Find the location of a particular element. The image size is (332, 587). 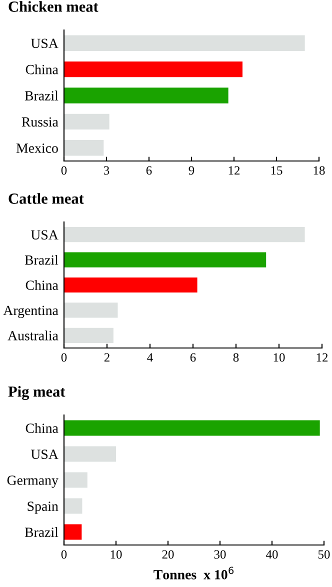

x-axis-title: Tonnes x 10$^{6}$ is located at coordinates (194, 573).